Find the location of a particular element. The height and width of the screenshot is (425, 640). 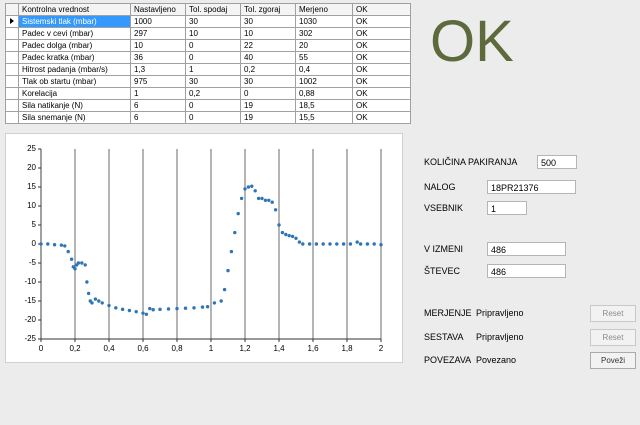

y-tick-label: 10 is located at coordinates (31, 205).